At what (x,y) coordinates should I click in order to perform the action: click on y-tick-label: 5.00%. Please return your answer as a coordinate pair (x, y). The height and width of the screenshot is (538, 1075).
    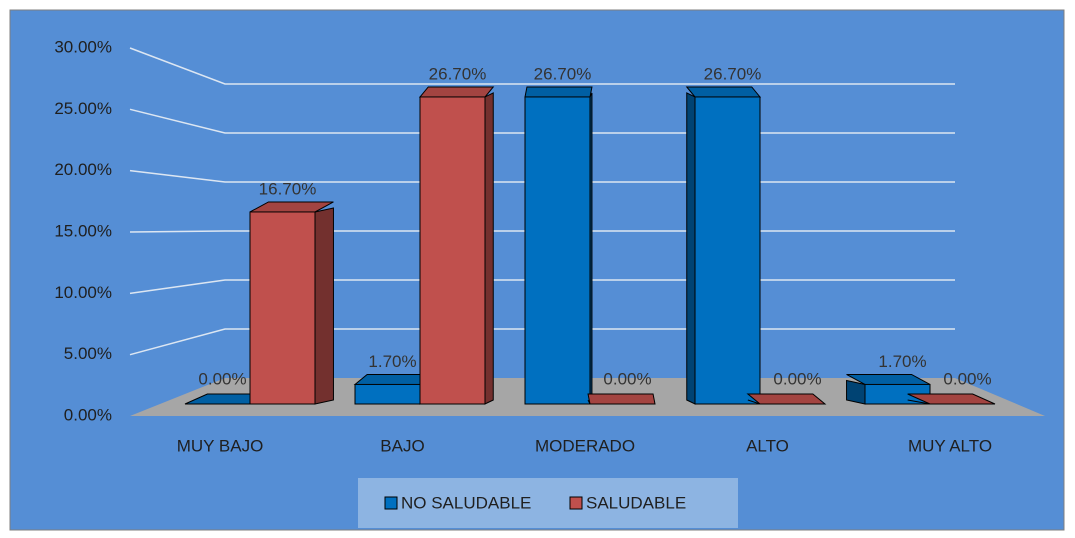
    Looking at the image, I should click on (88, 353).